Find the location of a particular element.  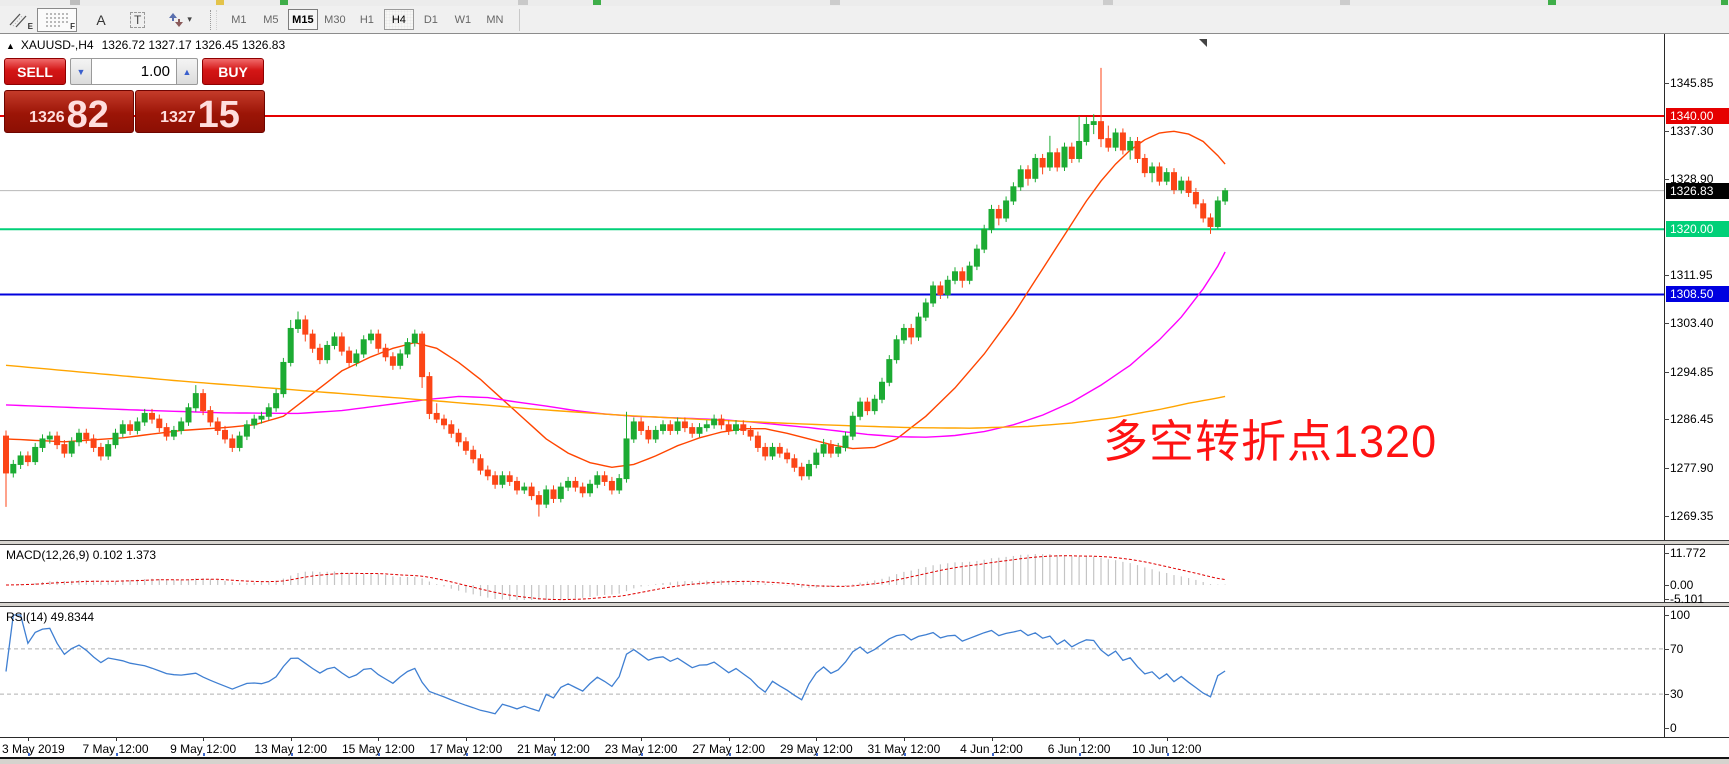

equidistant-channel-tool: E is located at coordinates (18, 20).